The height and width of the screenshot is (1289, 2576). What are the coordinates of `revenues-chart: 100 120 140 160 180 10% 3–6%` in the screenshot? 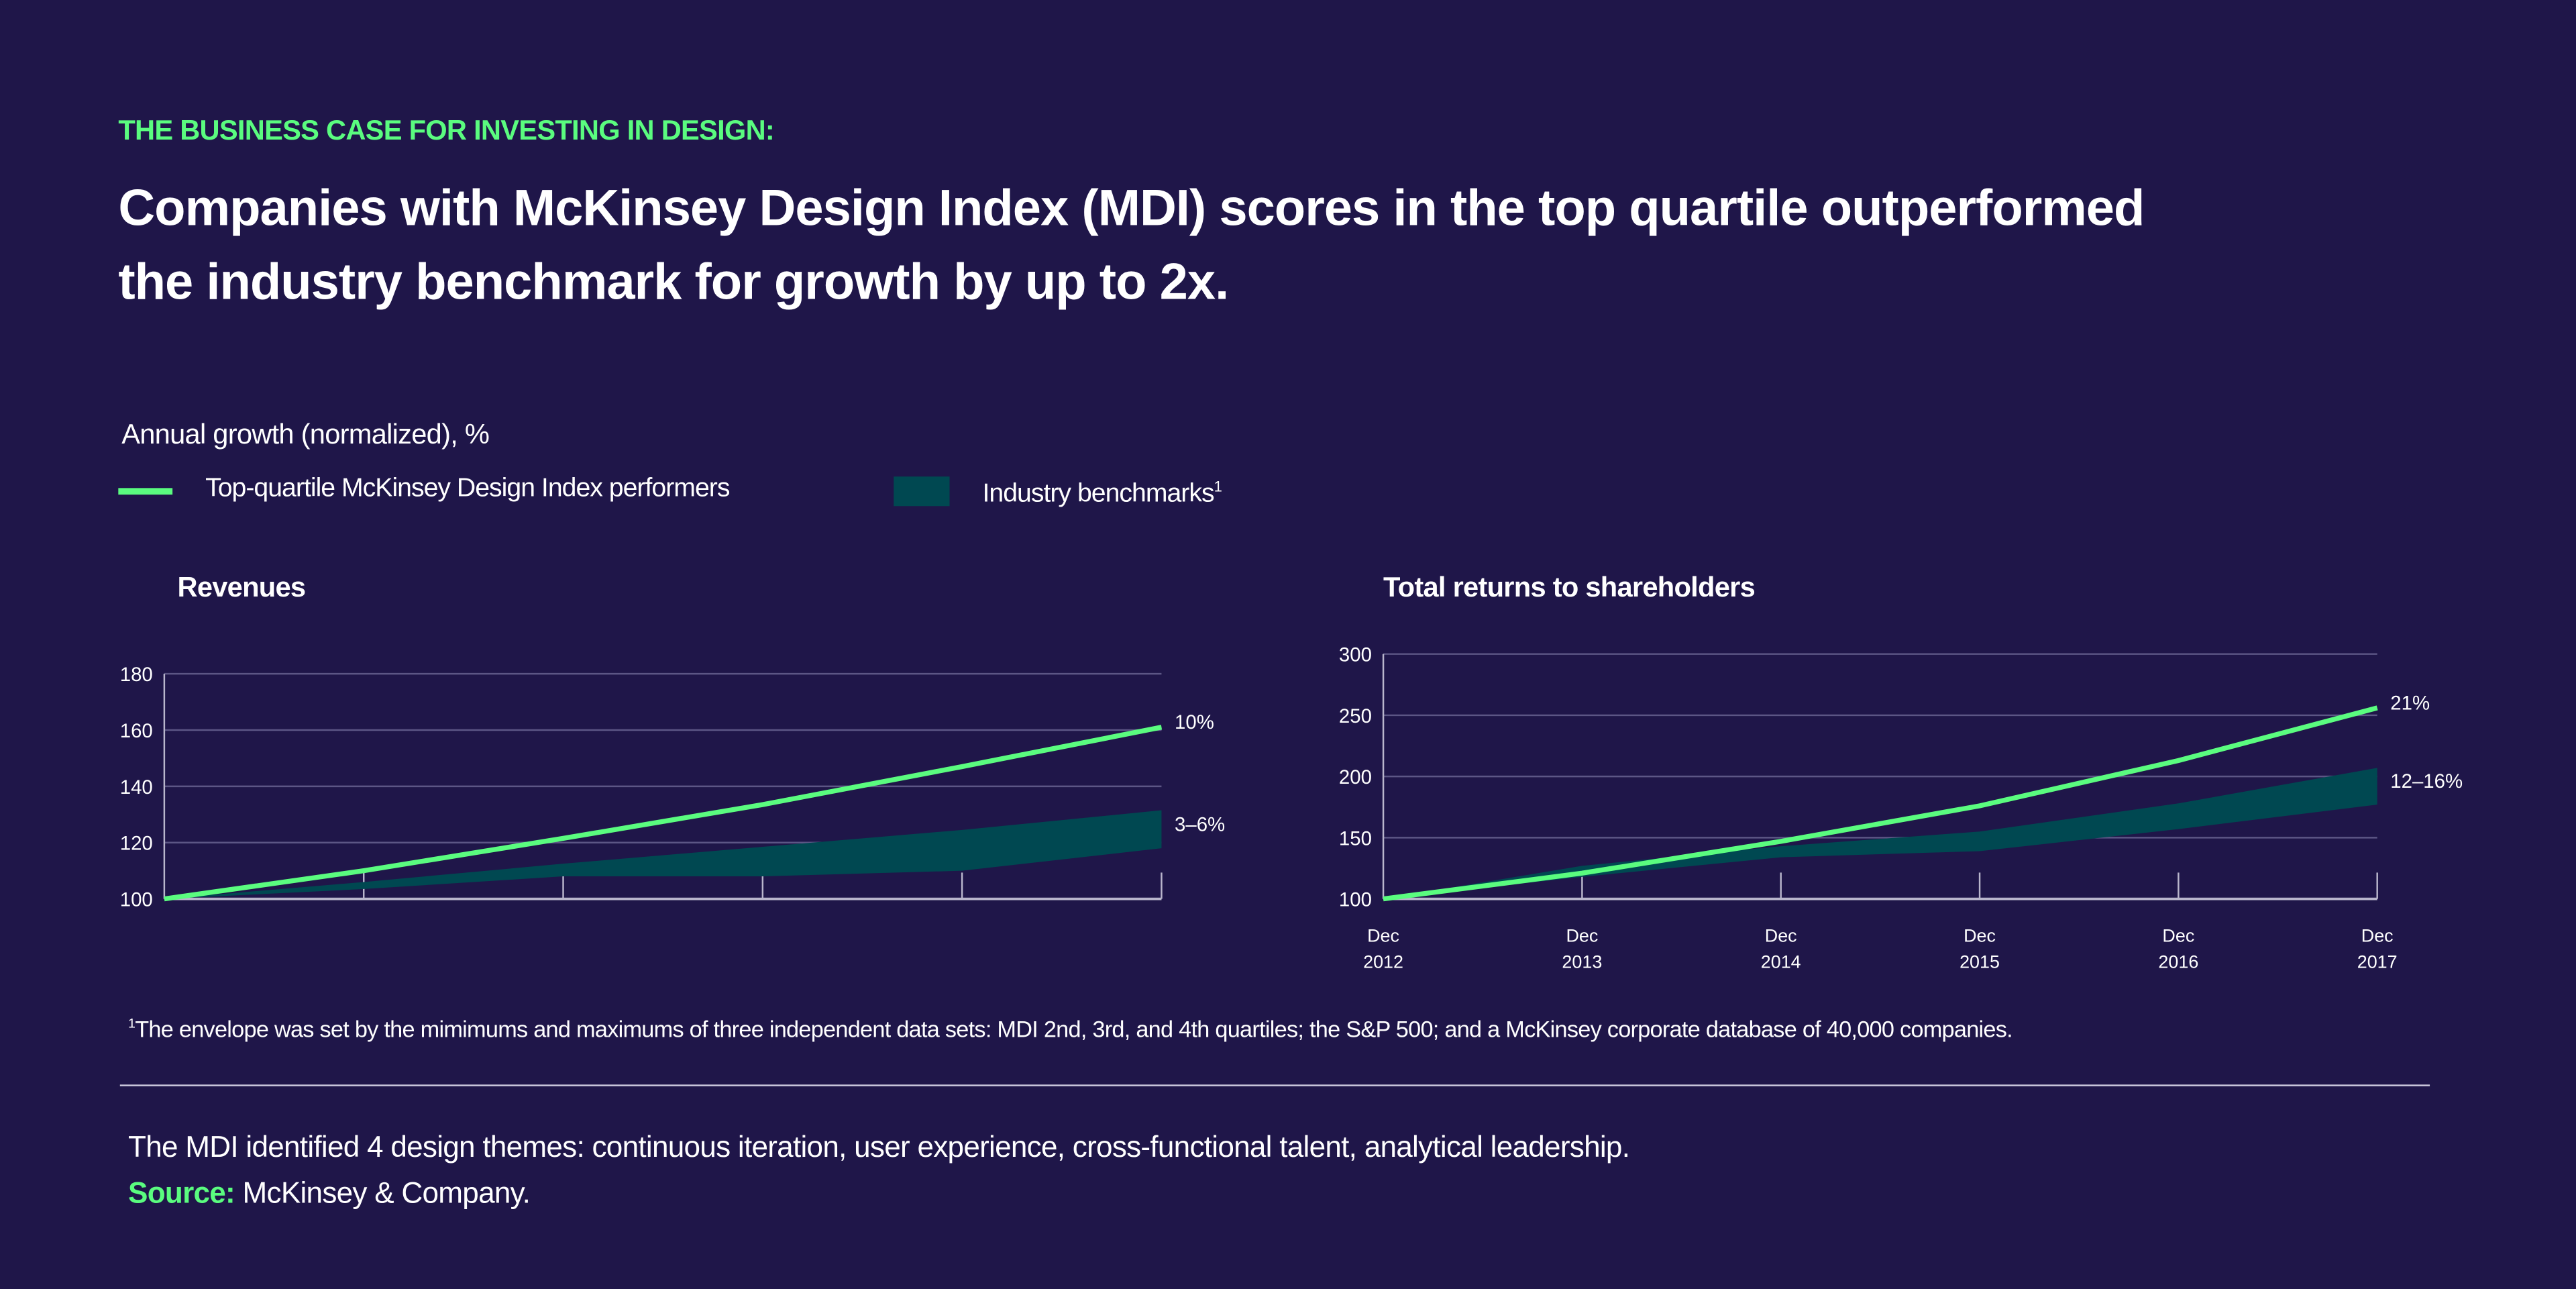 It's located at (672, 788).